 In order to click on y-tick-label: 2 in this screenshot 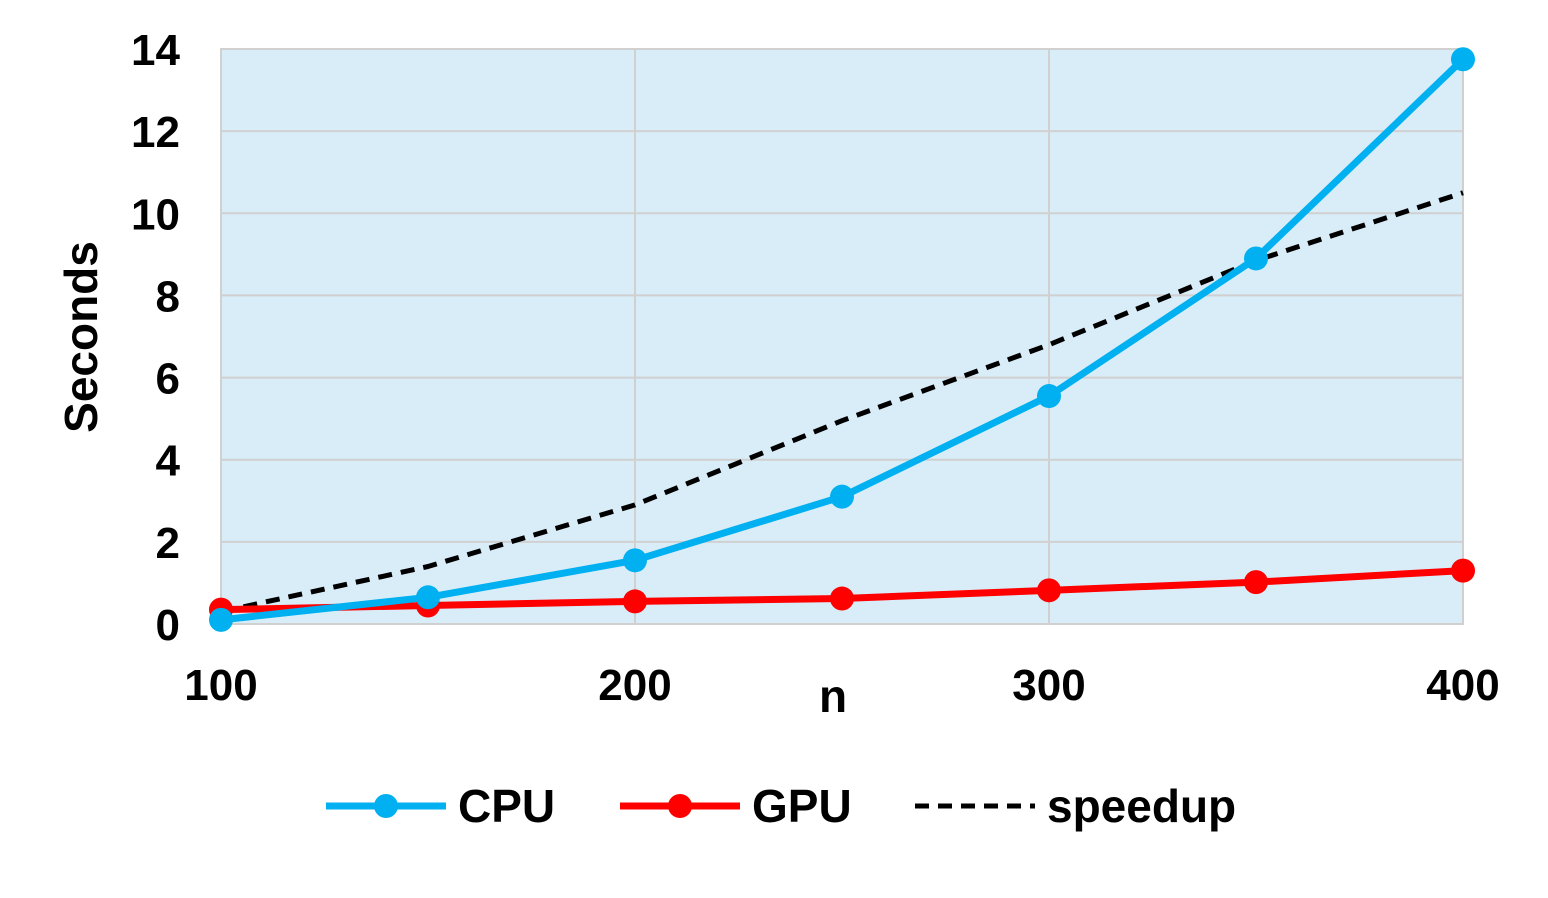, I will do `click(168, 543)`.